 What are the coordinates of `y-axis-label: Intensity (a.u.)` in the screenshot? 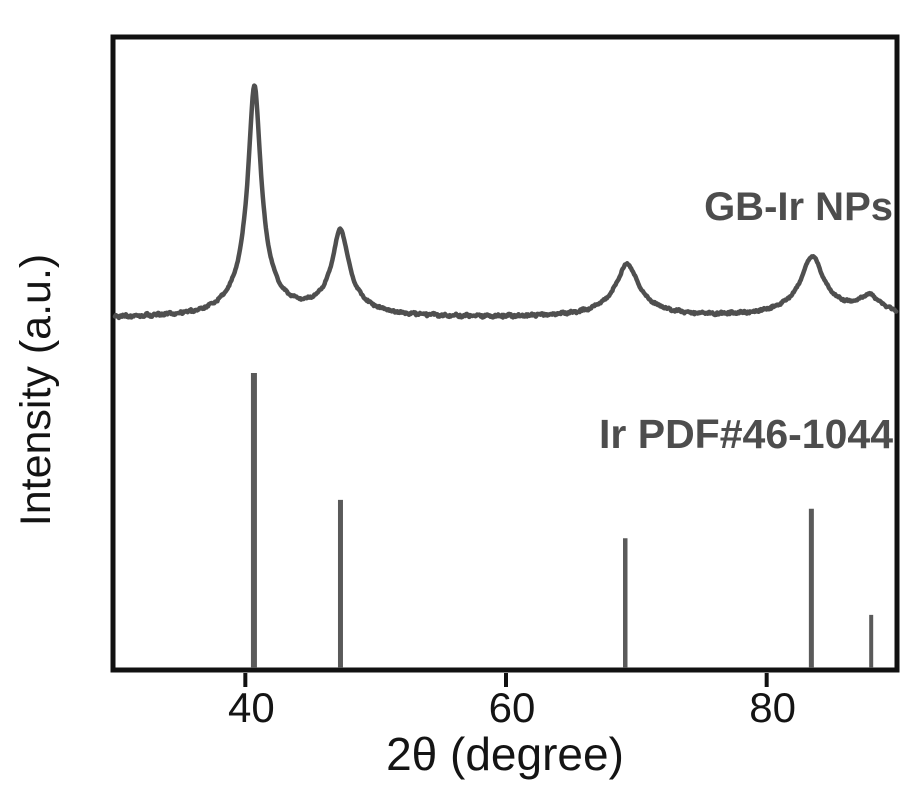 It's located at (36, 390).